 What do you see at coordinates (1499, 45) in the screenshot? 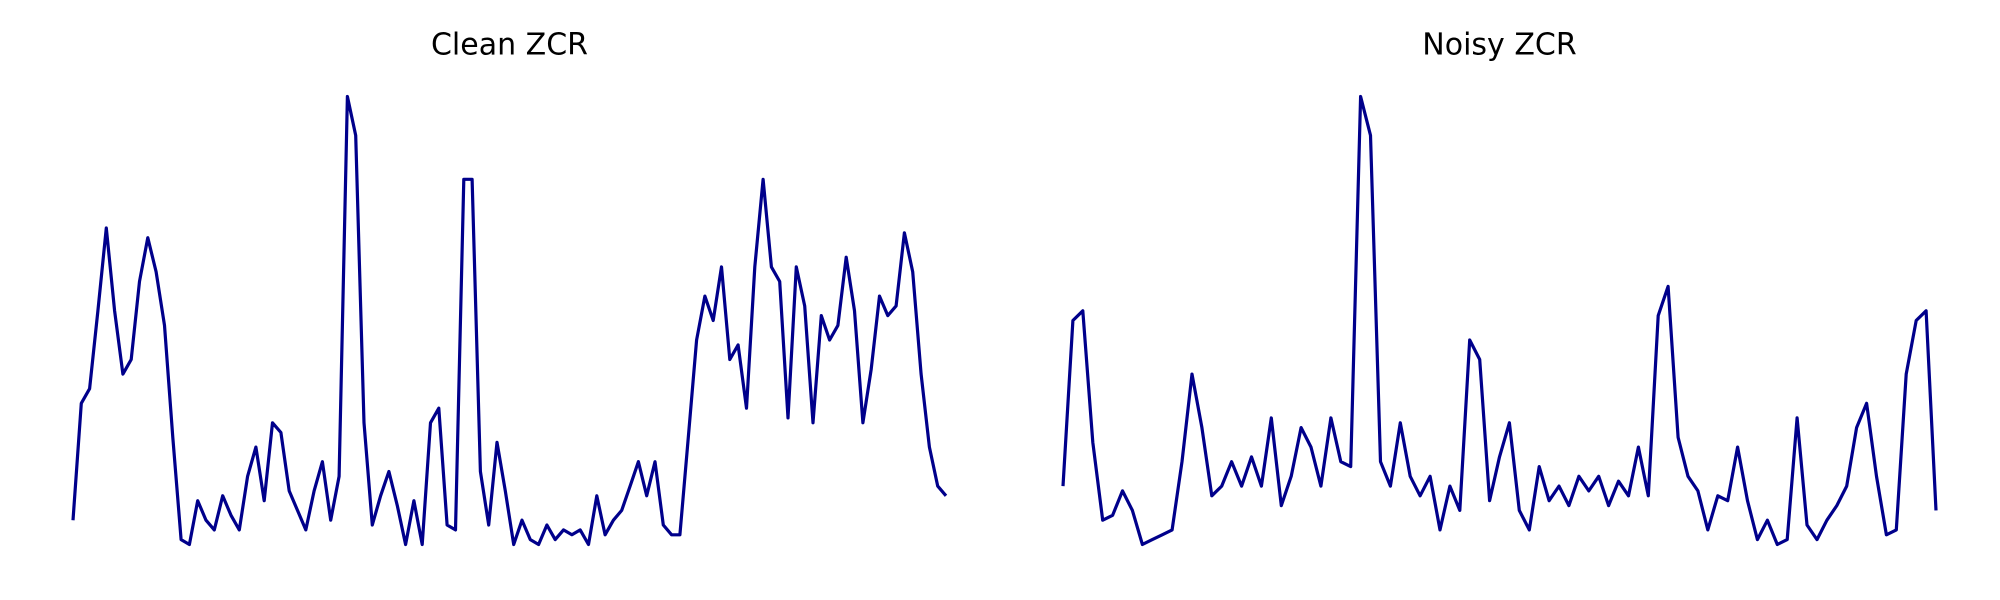
I see `chart-title: Noisy ZCR` at bounding box center [1499, 45].